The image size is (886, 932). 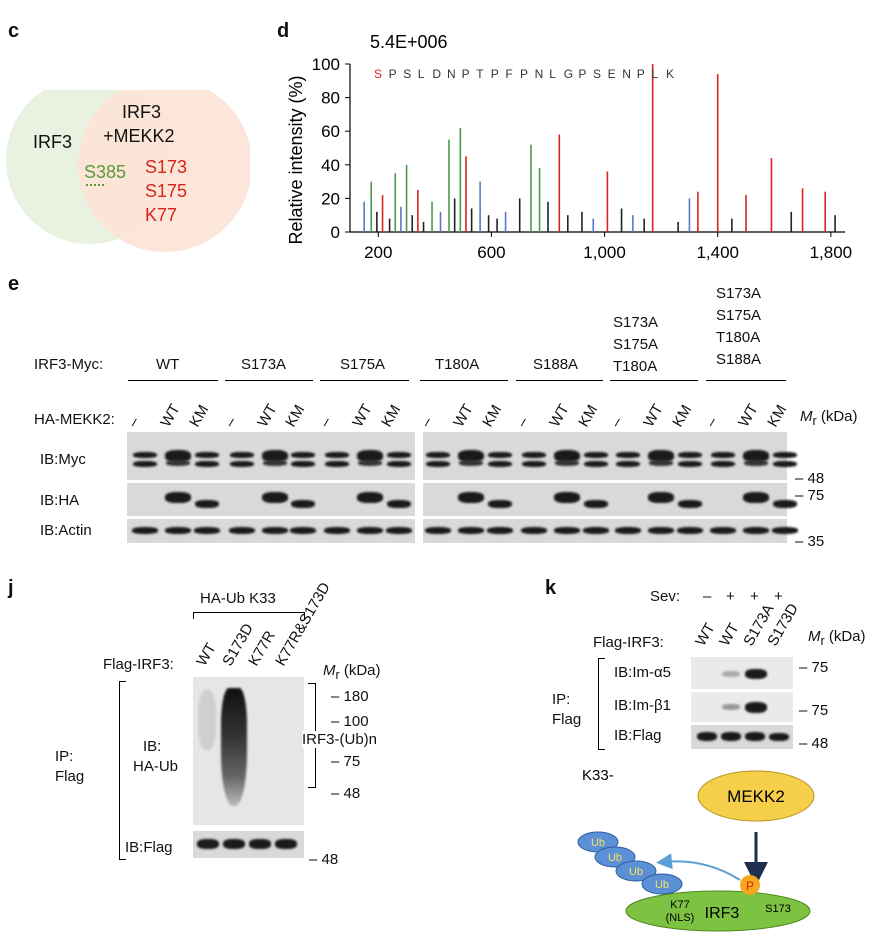 What do you see at coordinates (407, 74) in the screenshot?
I see `peptide-residue: S` at bounding box center [407, 74].